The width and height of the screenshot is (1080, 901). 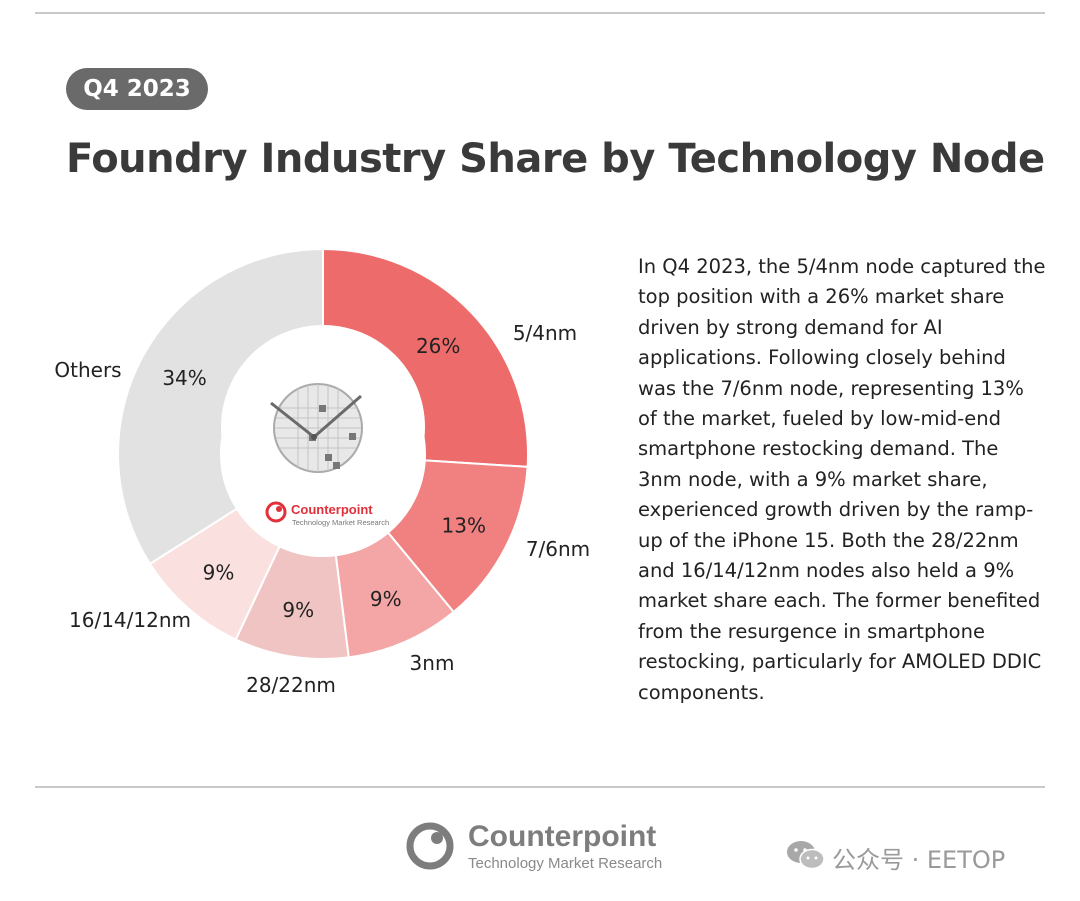 What do you see at coordinates (540, 13) in the screenshot?
I see `top-divider` at bounding box center [540, 13].